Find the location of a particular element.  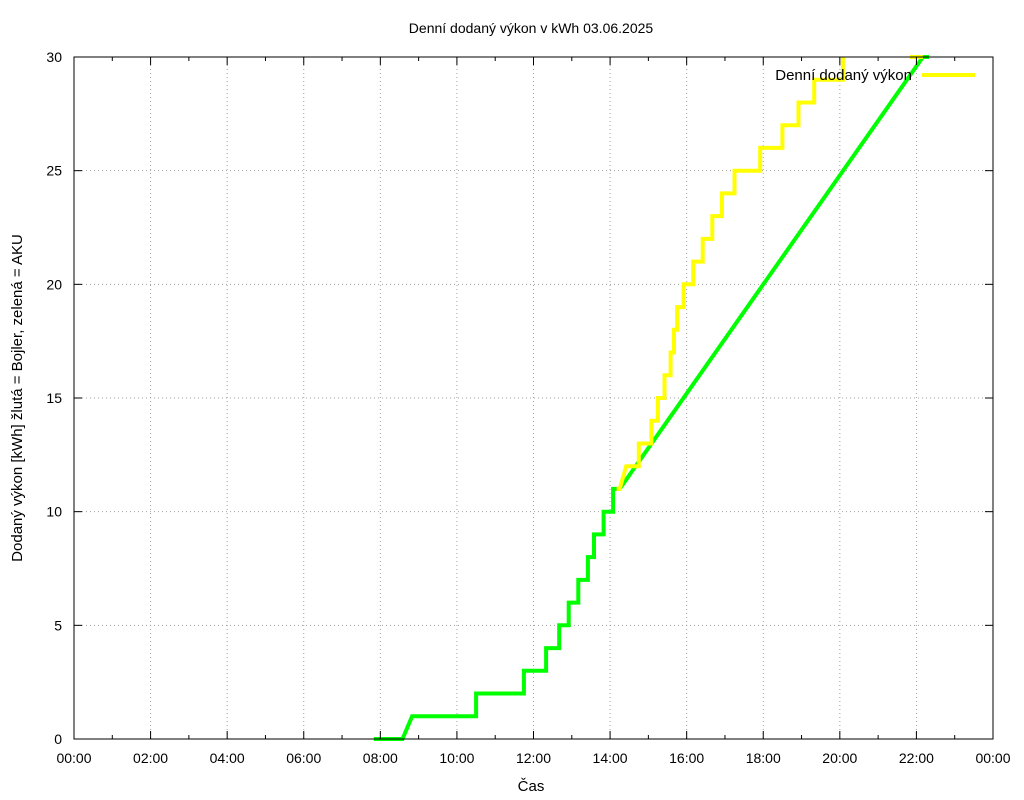

y-tick-labels: 0 5 10 15 20 25 30 is located at coordinates (54, 398).